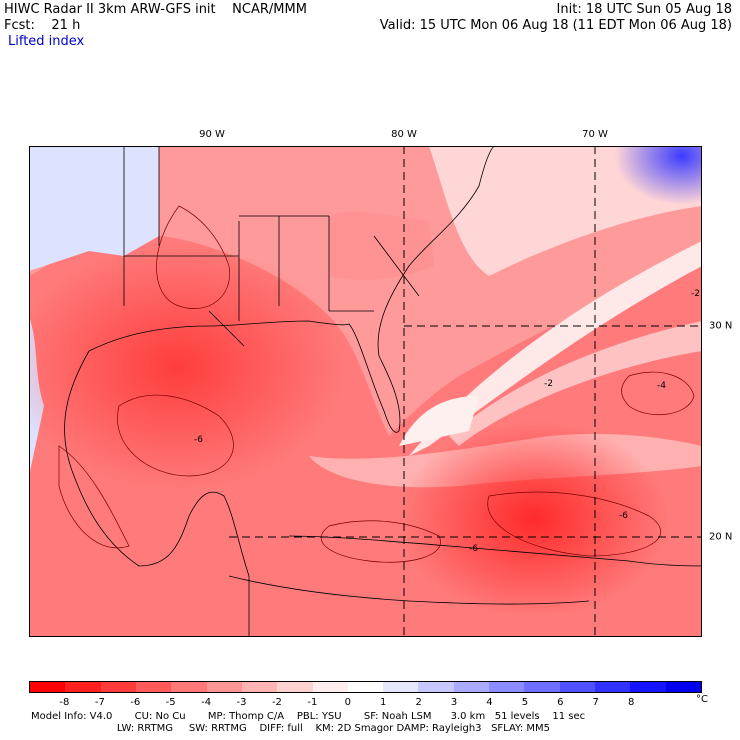 This screenshot has height=740, width=740. What do you see at coordinates (721, 326) in the screenshot?
I see `lat-label-30n: 30 N` at bounding box center [721, 326].